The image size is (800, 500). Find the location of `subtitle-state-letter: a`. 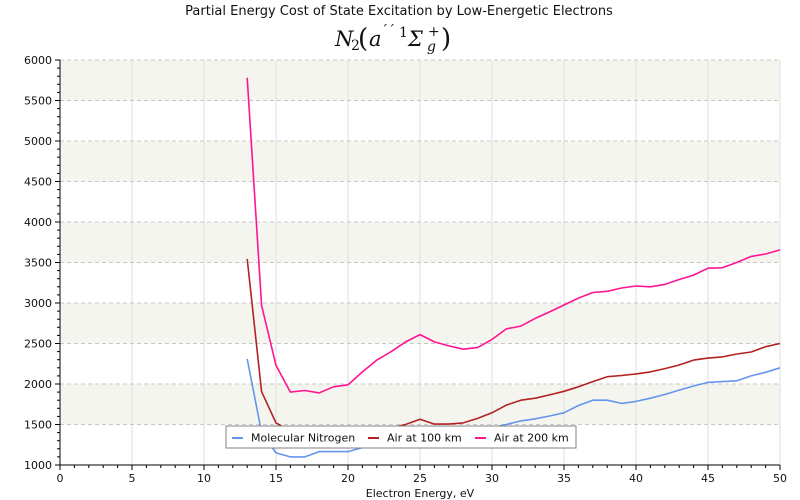

subtitle-state-letter: a is located at coordinates (375, 39).